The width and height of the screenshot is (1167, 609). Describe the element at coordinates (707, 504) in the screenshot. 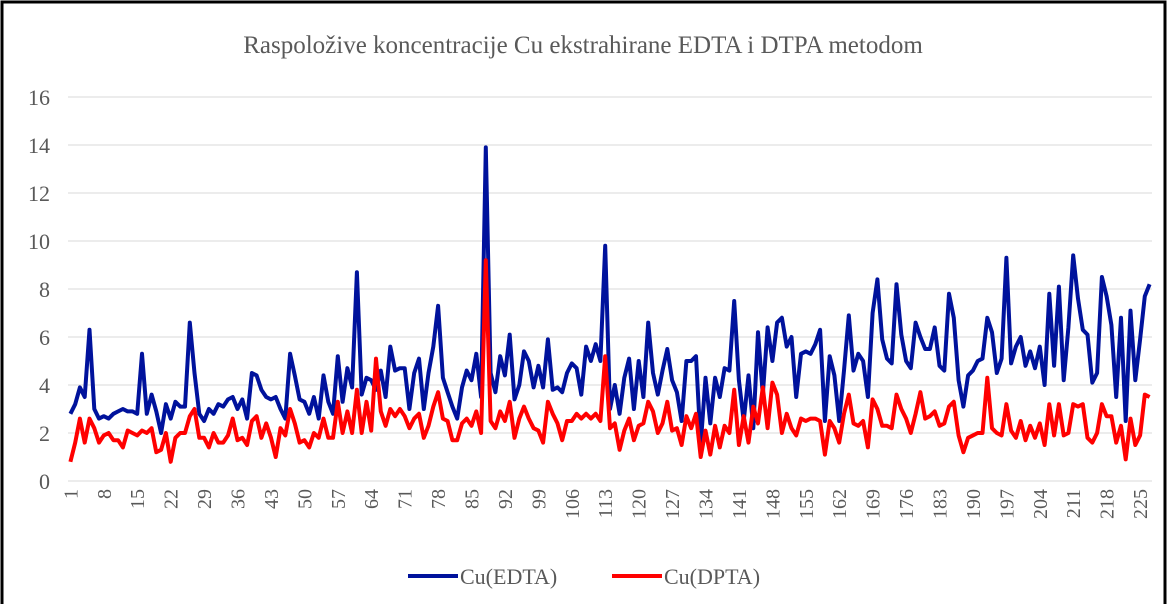

I see `x-tick-label: 134` at that location.